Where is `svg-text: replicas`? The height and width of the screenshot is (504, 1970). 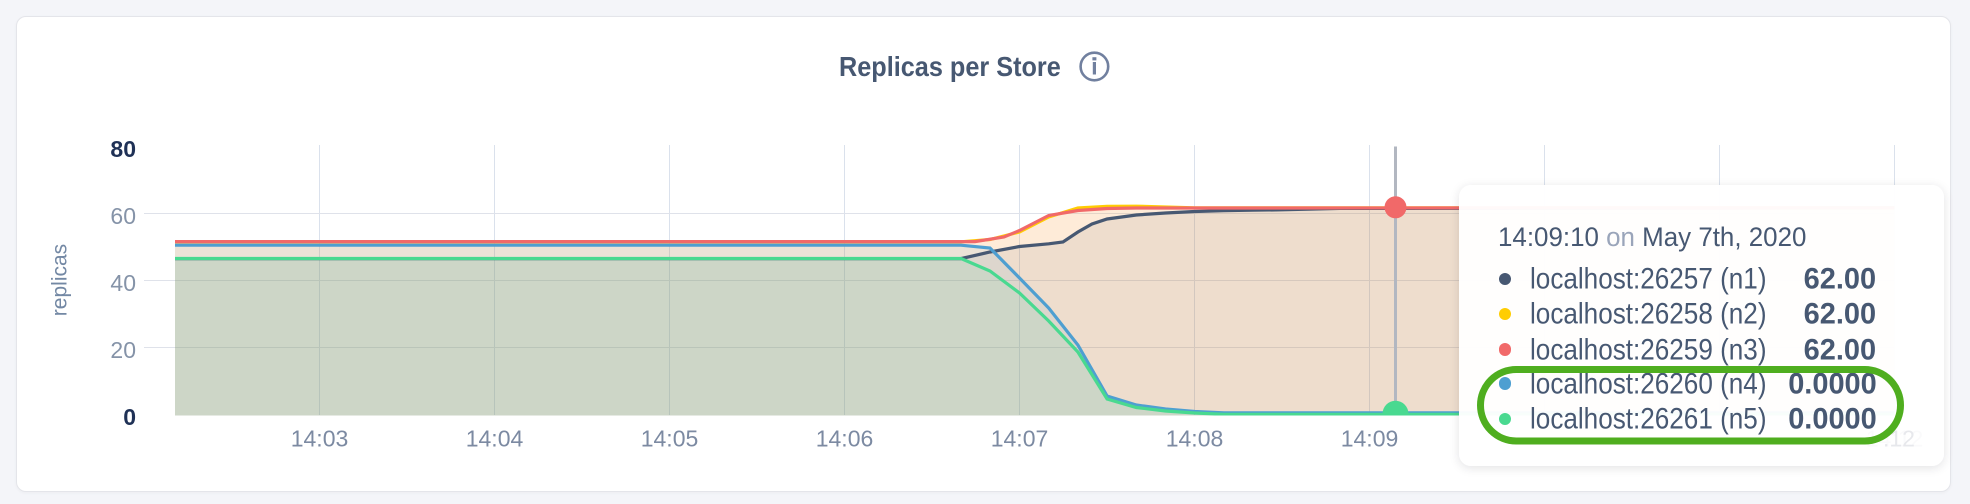
svg-text: replicas is located at coordinates (60, 280).